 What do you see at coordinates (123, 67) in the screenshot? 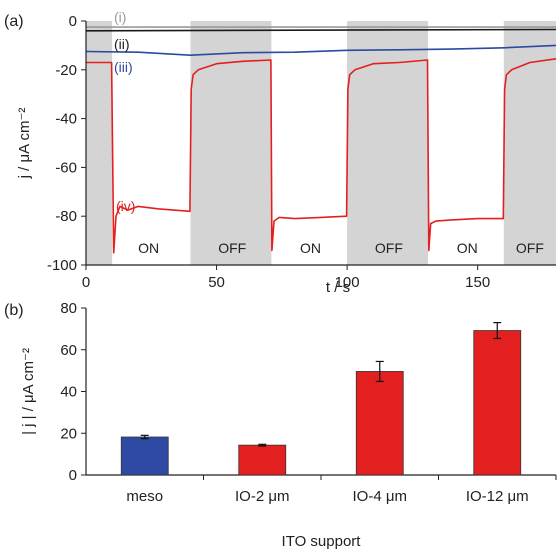
I see `curve-label-iii: (iii)` at bounding box center [123, 67].